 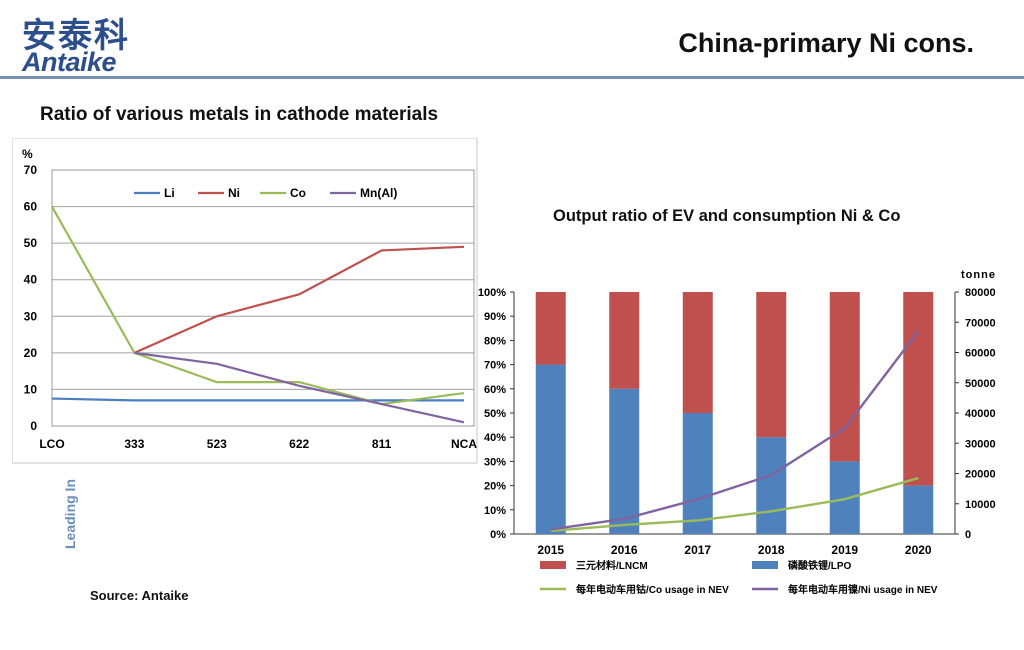 I want to click on logo-english: Antaike, so click(x=69, y=62).